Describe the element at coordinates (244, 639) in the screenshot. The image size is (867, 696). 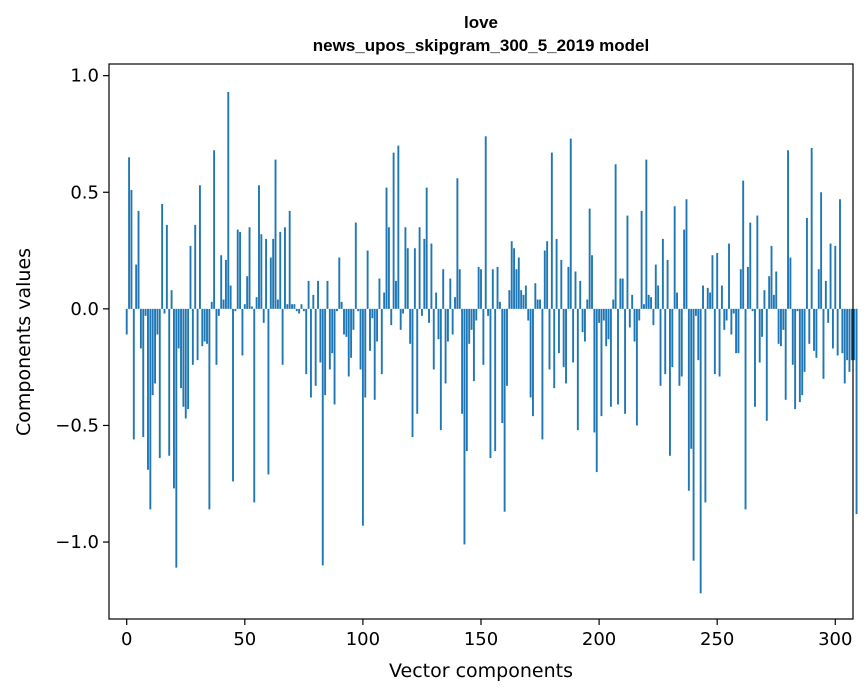
I see `x-tick-label: 50` at that location.